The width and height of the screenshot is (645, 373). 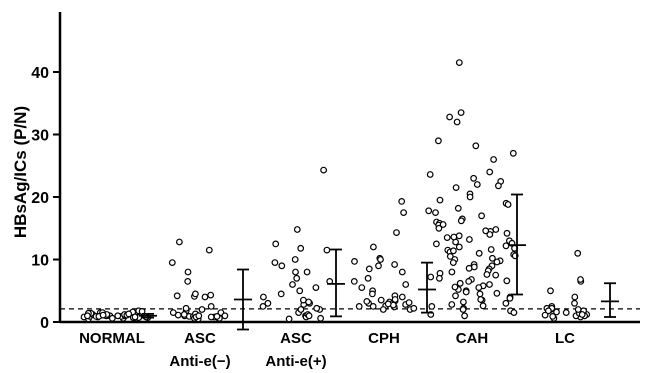 What do you see at coordinates (199, 361) in the screenshot?
I see `x-category-sublabel: Anti-e(−)` at bounding box center [199, 361].